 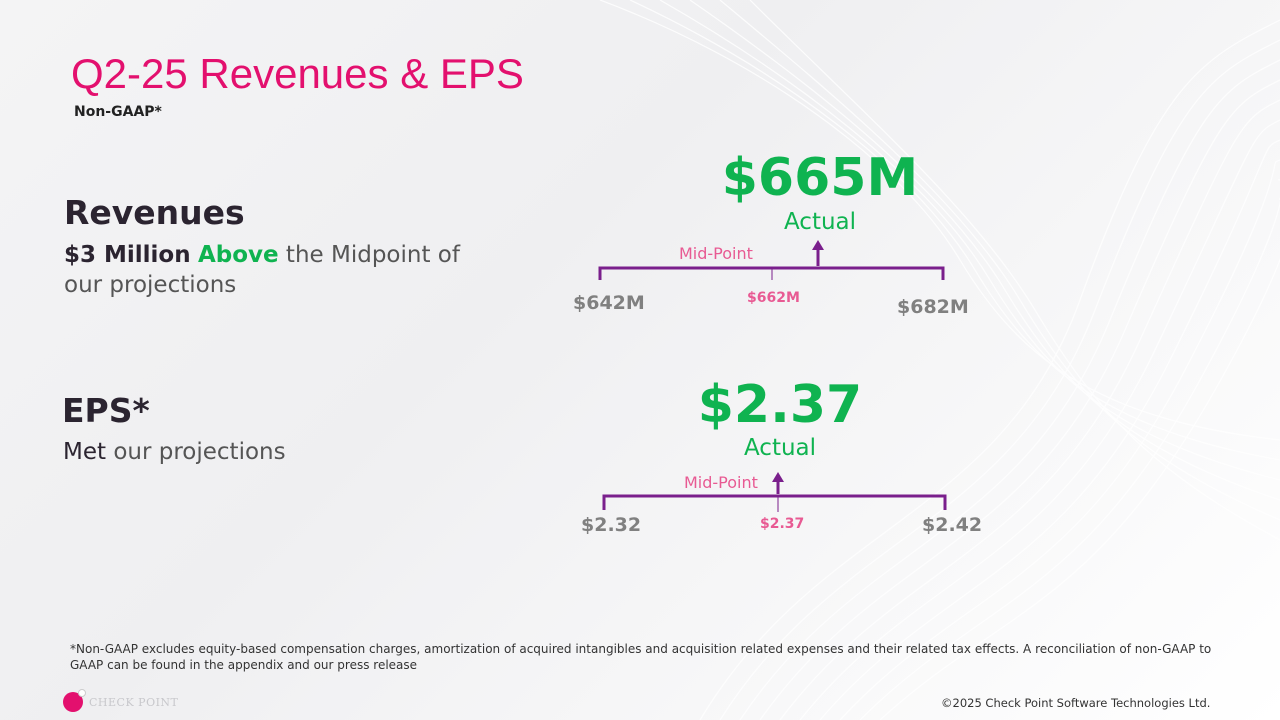 What do you see at coordinates (85, 452) in the screenshot?
I see `eps-met: Met` at bounding box center [85, 452].